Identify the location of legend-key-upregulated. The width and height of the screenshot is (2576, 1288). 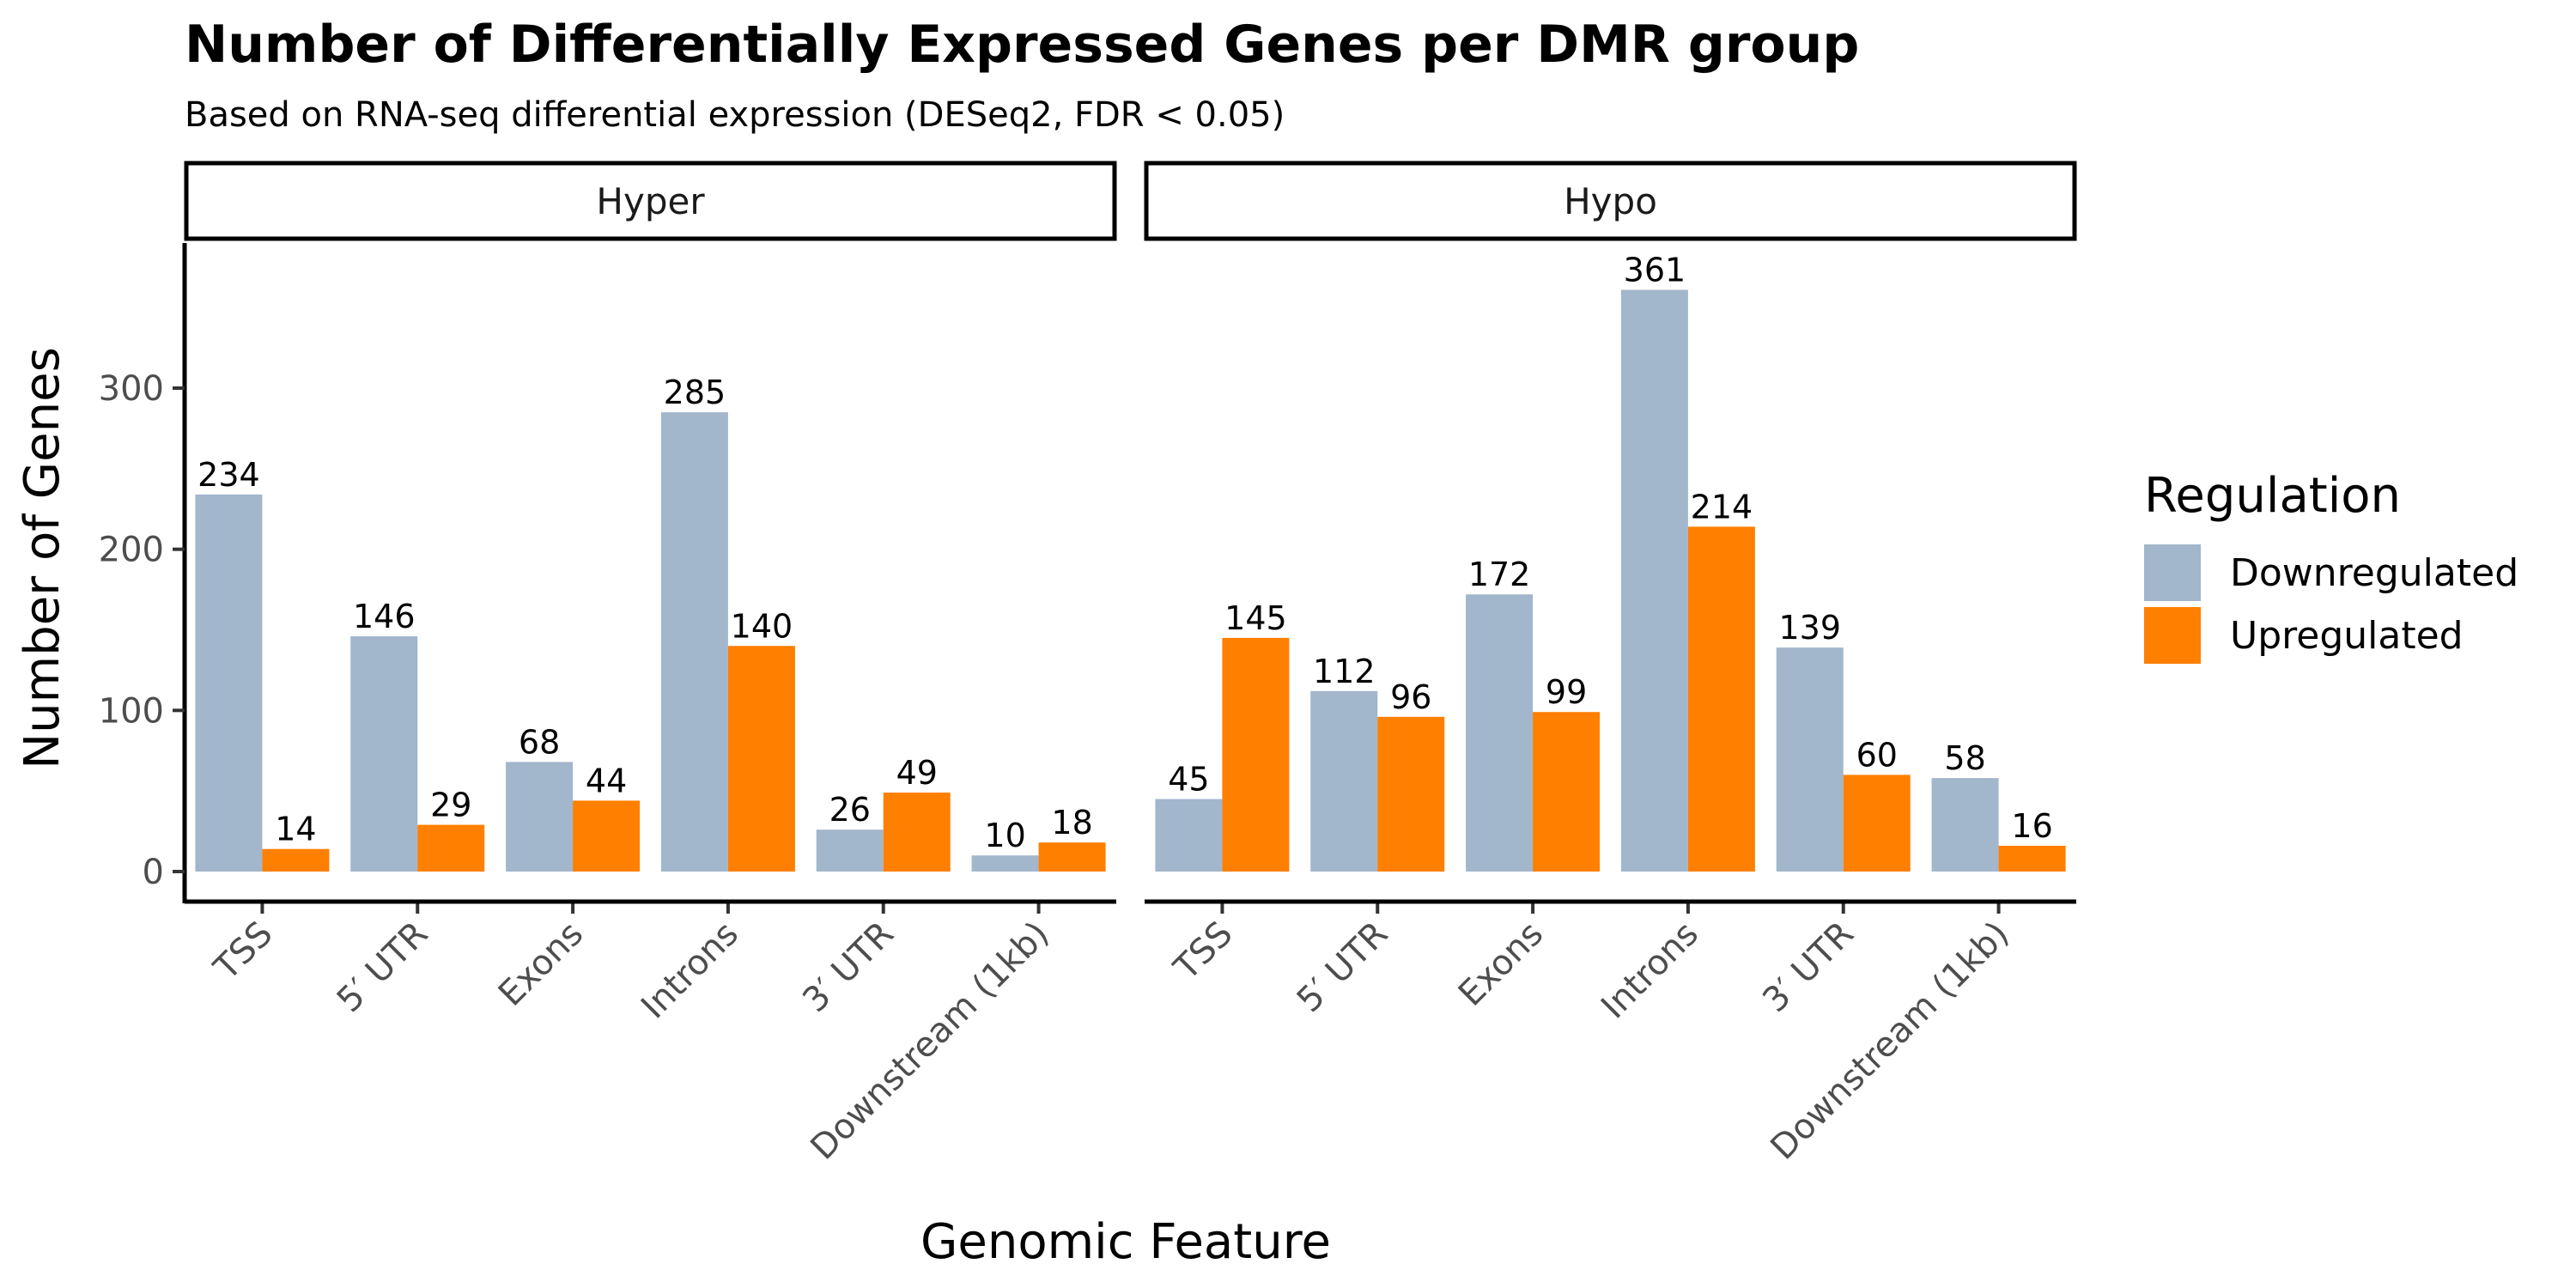
(2172, 636).